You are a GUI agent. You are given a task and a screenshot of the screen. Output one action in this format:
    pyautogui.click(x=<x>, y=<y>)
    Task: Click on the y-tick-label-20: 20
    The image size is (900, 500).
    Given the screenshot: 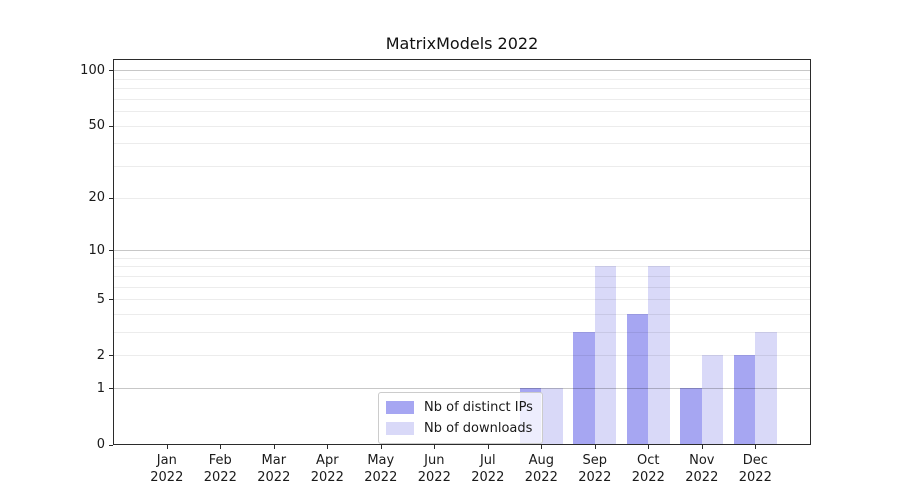 What is the action you would take?
    pyautogui.click(x=96, y=197)
    